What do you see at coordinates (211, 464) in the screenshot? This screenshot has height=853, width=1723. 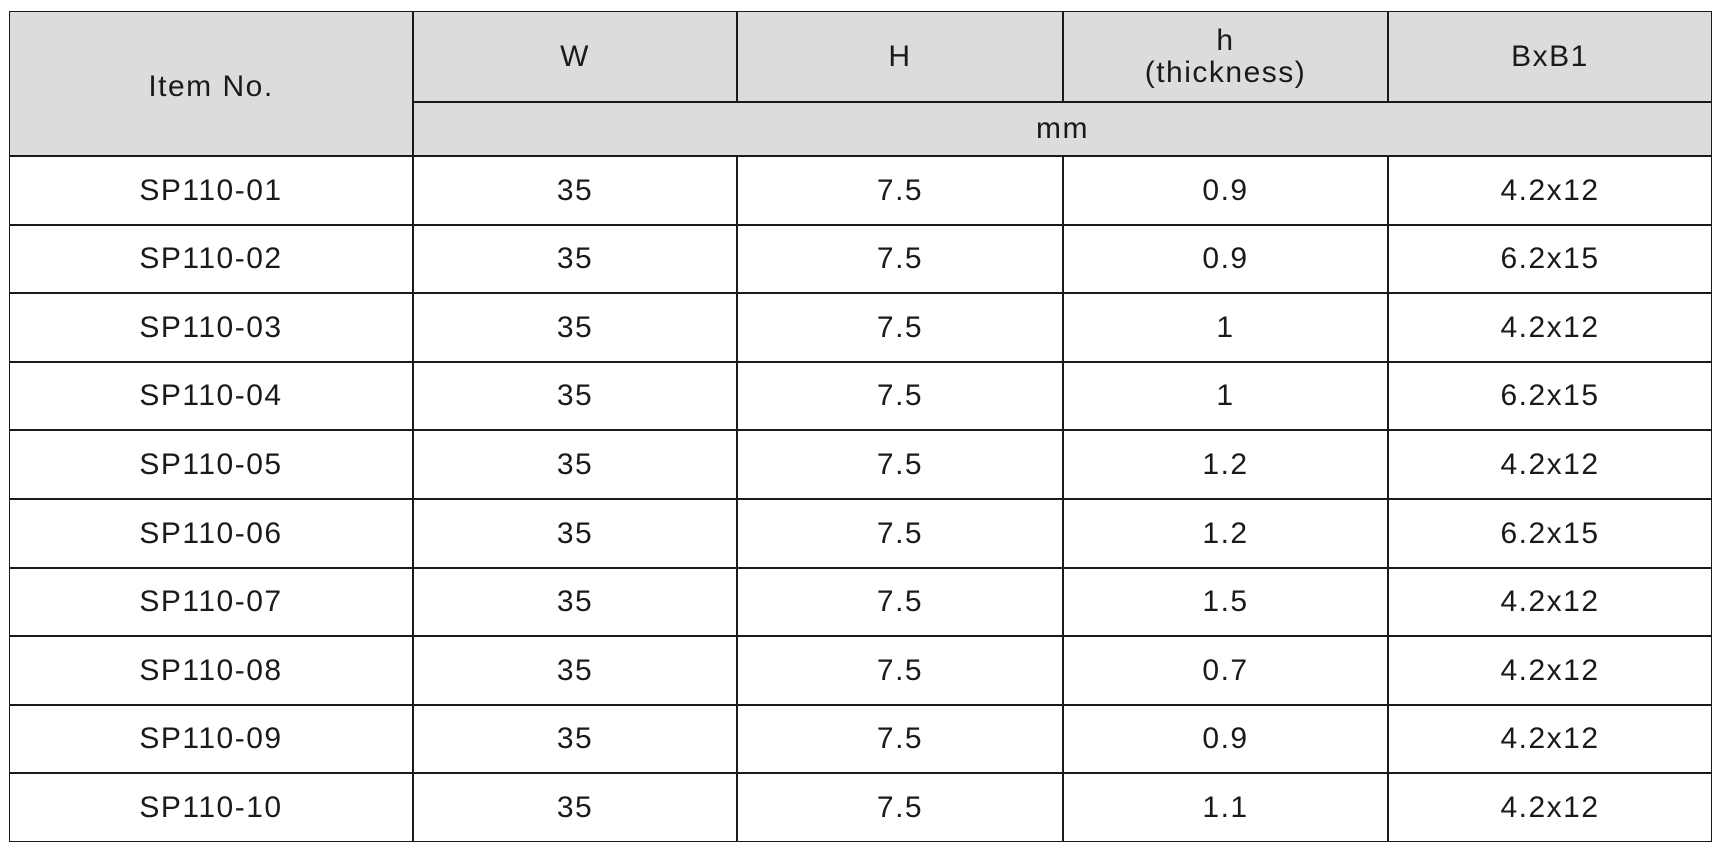 I see `table-cell: SP110-05` at bounding box center [211, 464].